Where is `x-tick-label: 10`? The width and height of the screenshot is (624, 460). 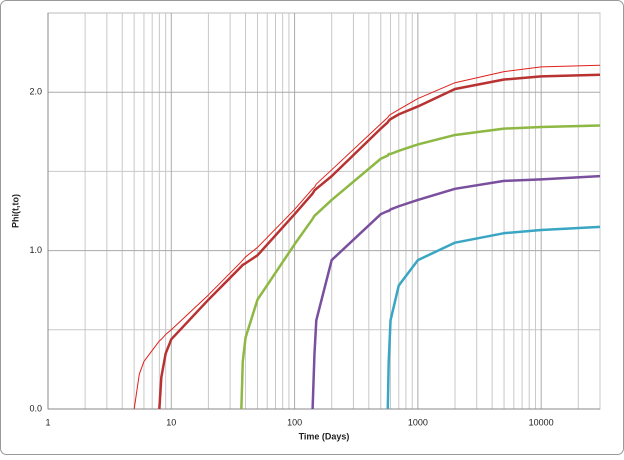 x-tick-label: 10 is located at coordinates (171, 422).